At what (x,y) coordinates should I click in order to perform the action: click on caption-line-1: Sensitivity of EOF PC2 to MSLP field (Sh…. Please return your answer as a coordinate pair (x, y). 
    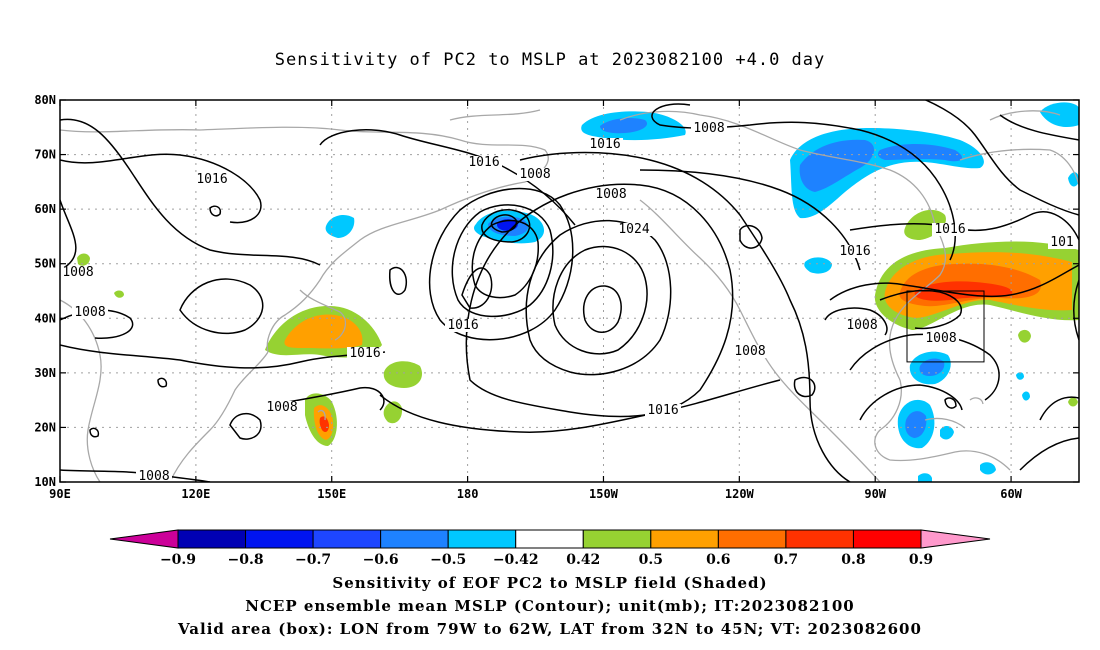
    Looking at the image, I should click on (550, 583).